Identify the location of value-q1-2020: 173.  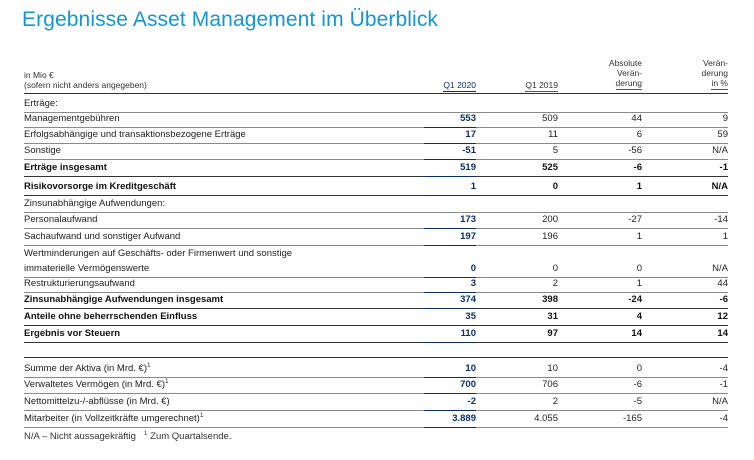
(468, 219).